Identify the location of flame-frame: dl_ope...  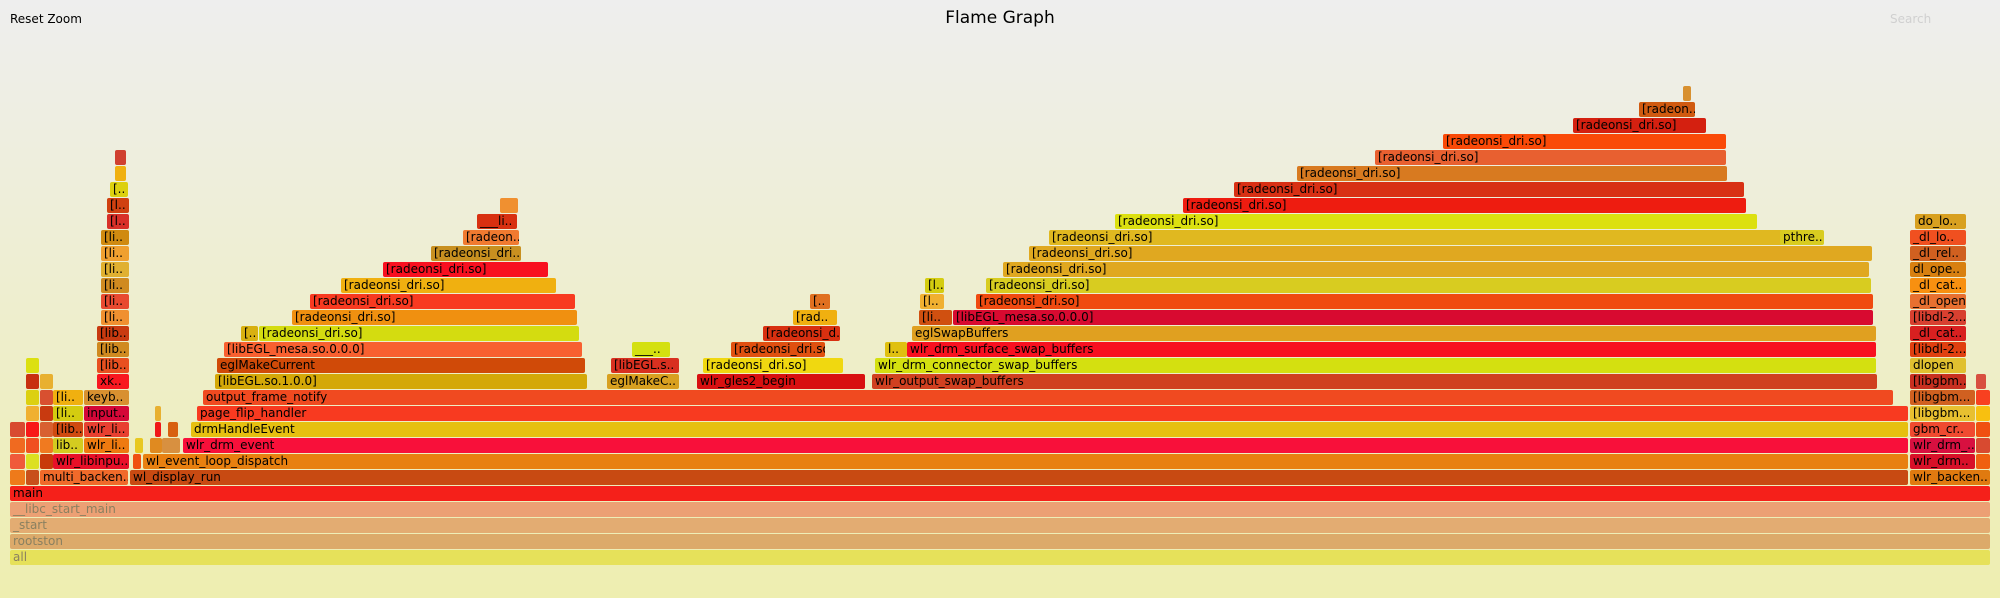
(1938, 269).